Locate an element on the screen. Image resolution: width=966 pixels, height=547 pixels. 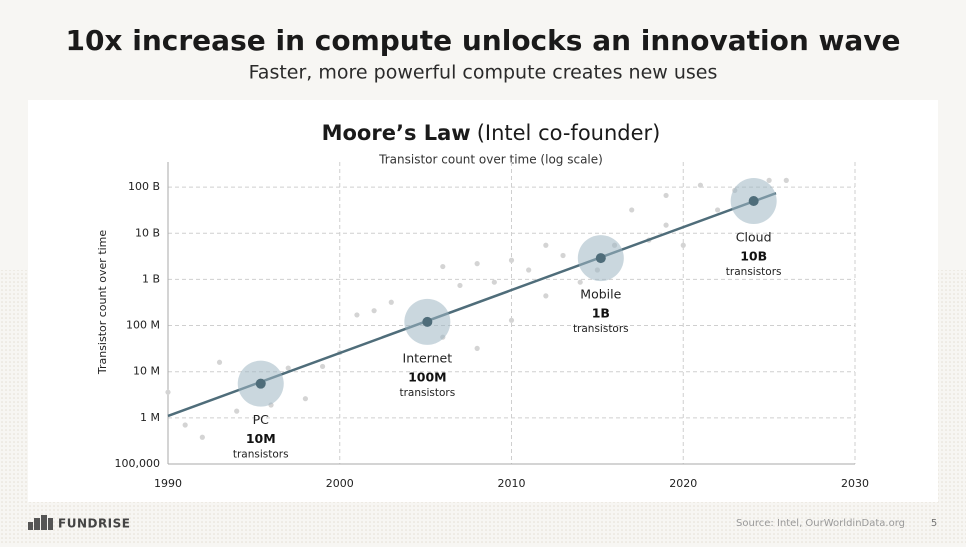
milestone-count: 10B is located at coordinates (753, 256).